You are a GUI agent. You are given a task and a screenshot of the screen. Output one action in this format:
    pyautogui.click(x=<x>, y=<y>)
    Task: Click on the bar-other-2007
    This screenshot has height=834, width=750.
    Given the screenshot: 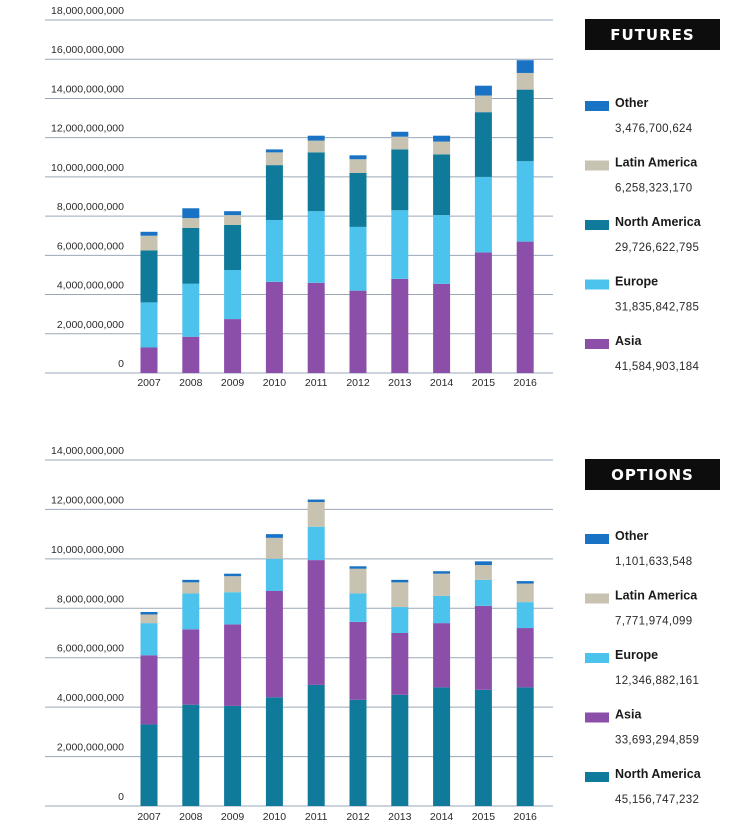 What is the action you would take?
    pyautogui.click(x=149, y=613)
    